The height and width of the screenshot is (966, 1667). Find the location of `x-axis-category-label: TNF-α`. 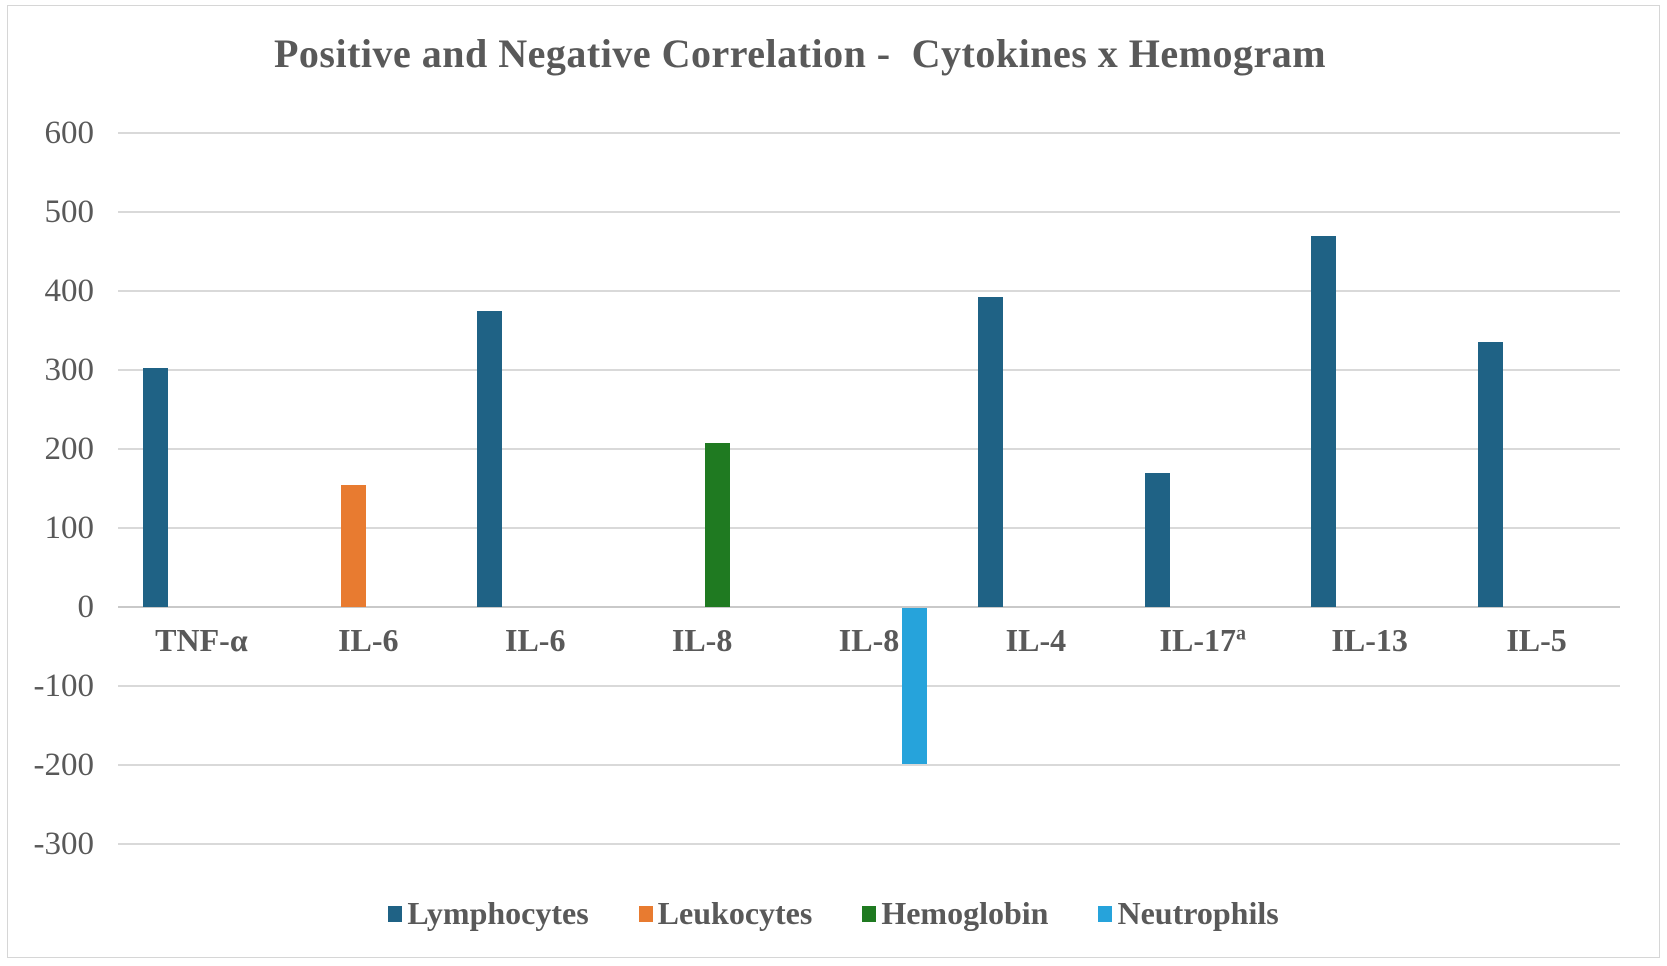

x-axis-category-label: TNF-α is located at coordinates (201, 640).